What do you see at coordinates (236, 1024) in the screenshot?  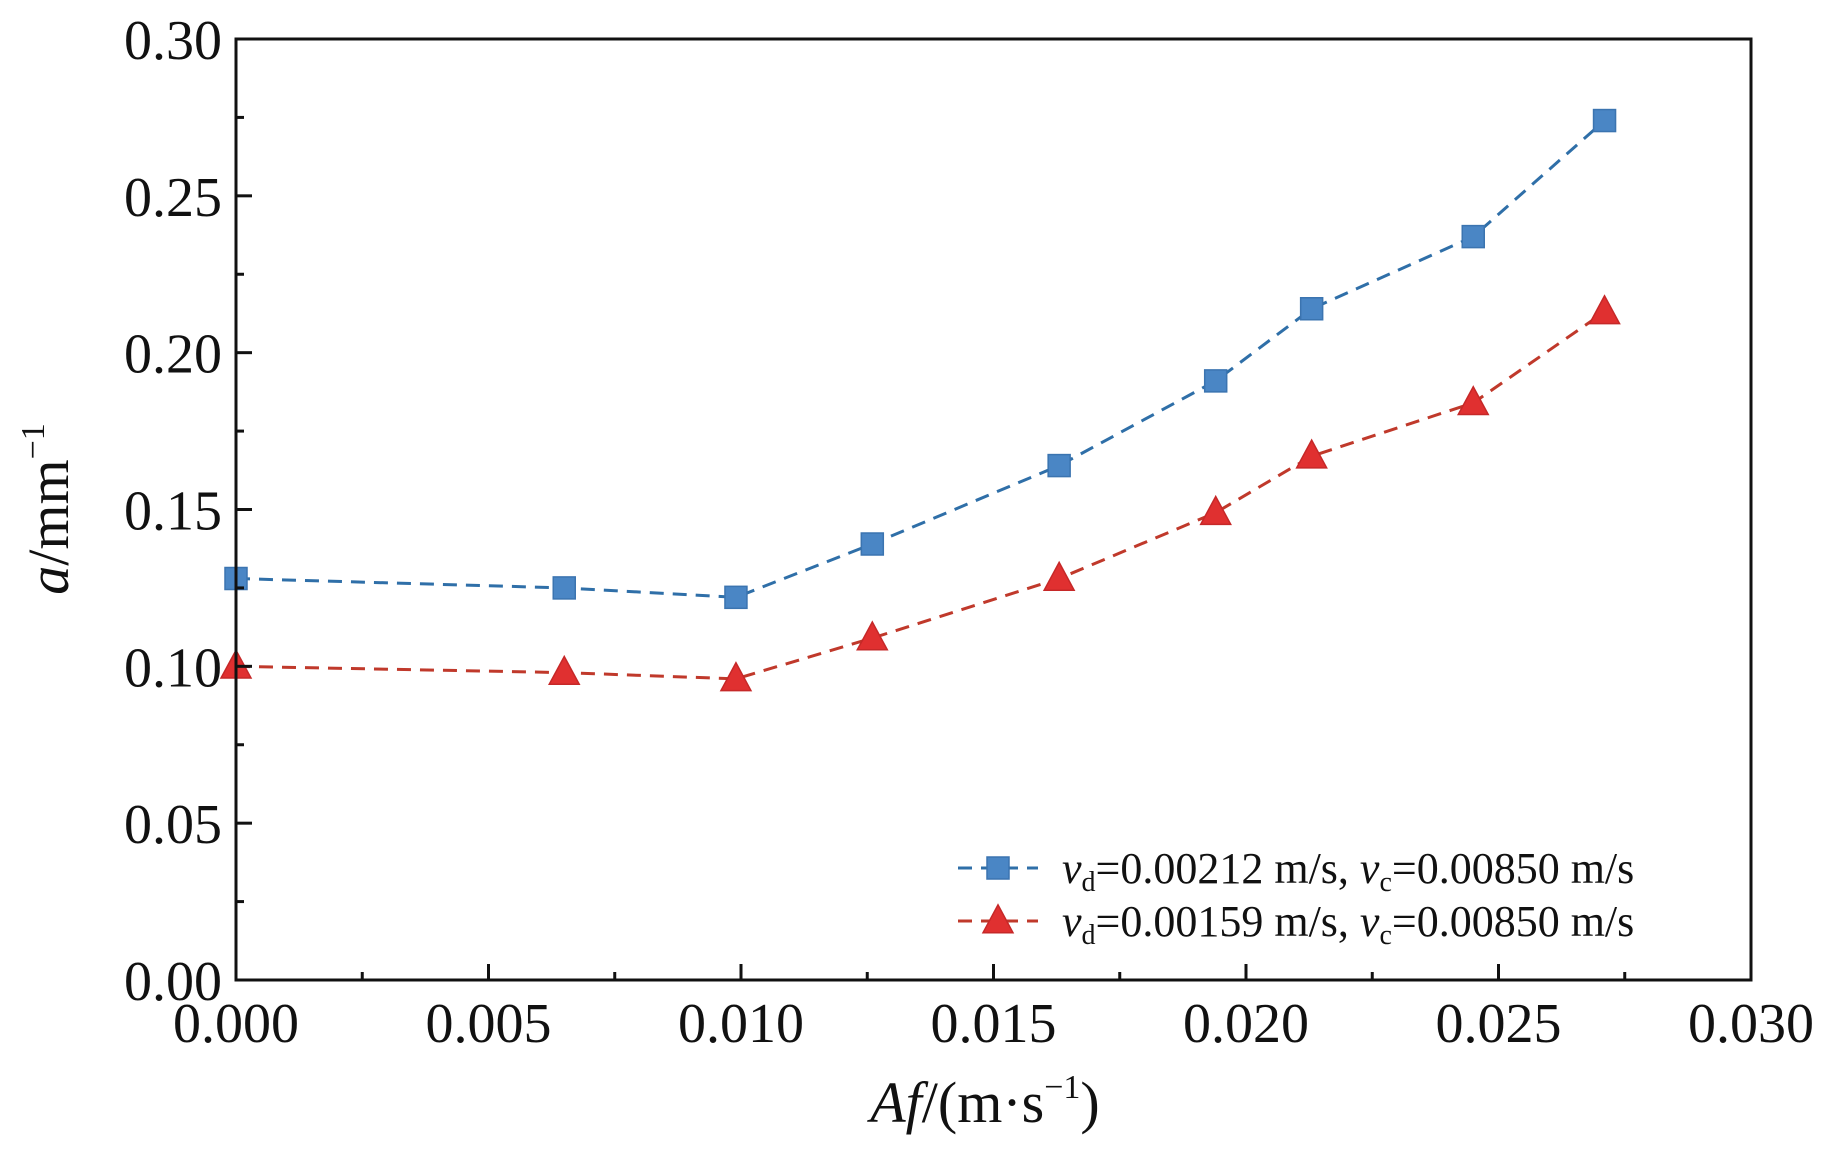 I see `x-tick-label: 0.000` at bounding box center [236, 1024].